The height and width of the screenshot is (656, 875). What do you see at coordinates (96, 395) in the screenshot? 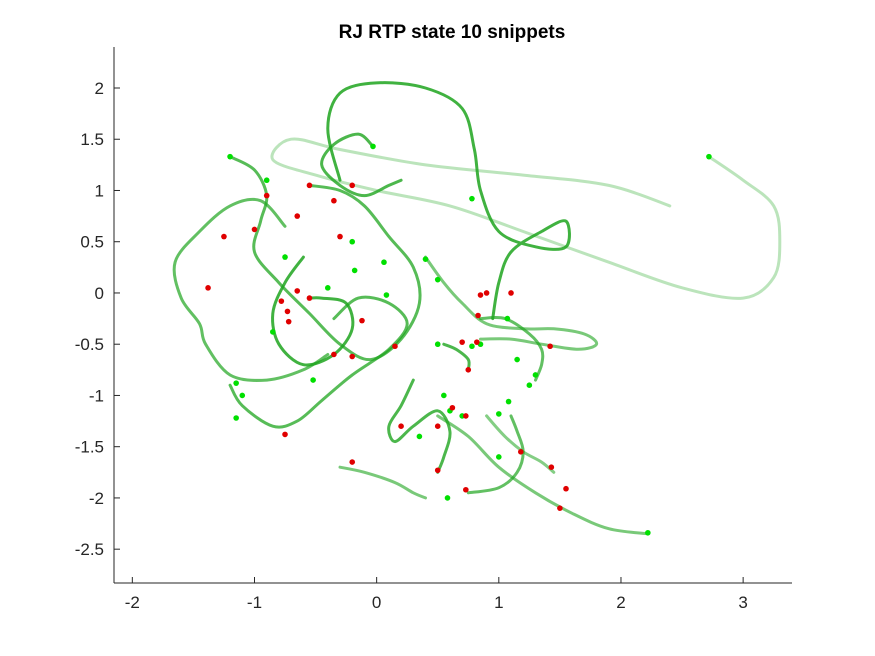
I see `y-tick-label: -1` at bounding box center [96, 395].